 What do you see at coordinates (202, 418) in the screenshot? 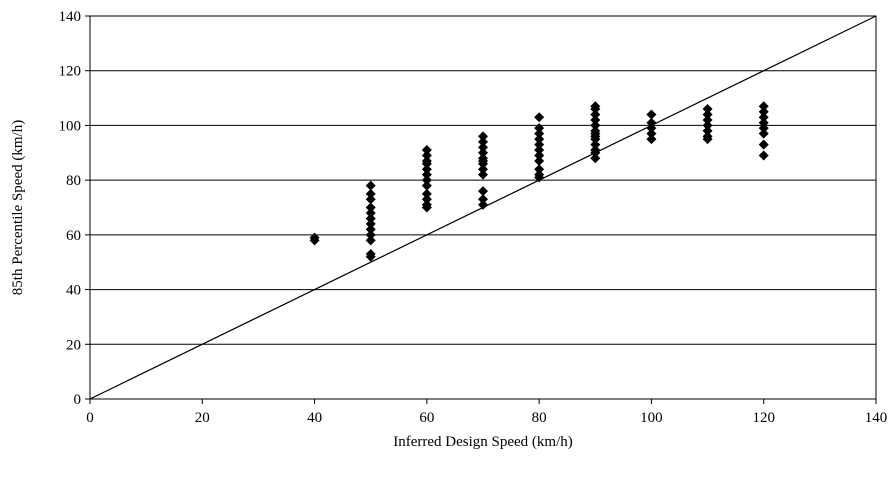
I see `x-tick-label: 20` at bounding box center [202, 418].